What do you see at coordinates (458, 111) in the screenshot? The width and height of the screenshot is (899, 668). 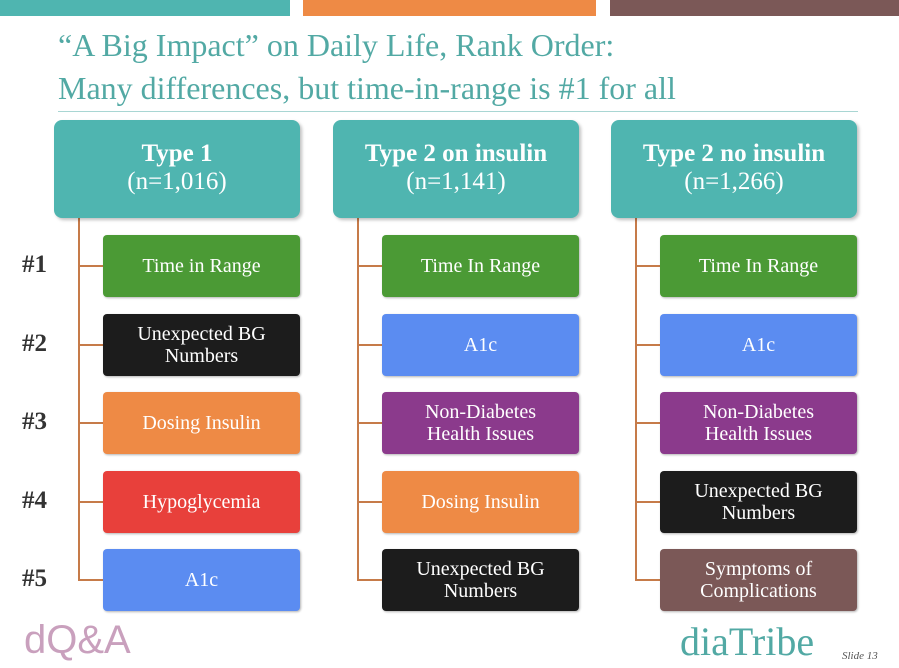 I see `title-rule` at bounding box center [458, 111].